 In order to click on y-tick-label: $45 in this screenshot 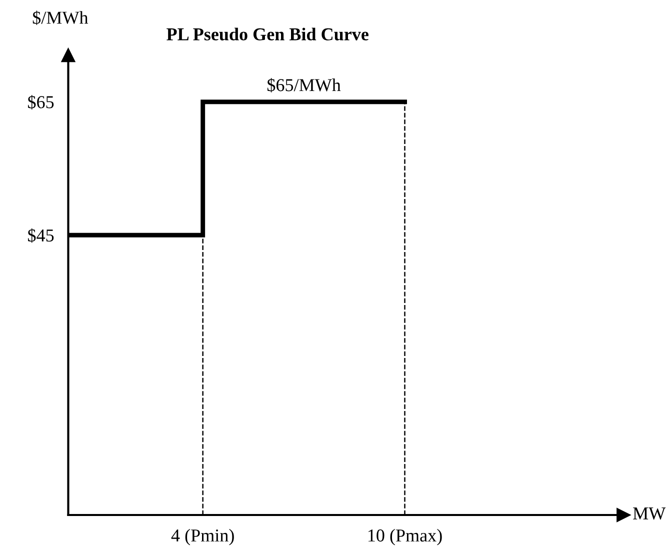, I will do `click(41, 235)`.